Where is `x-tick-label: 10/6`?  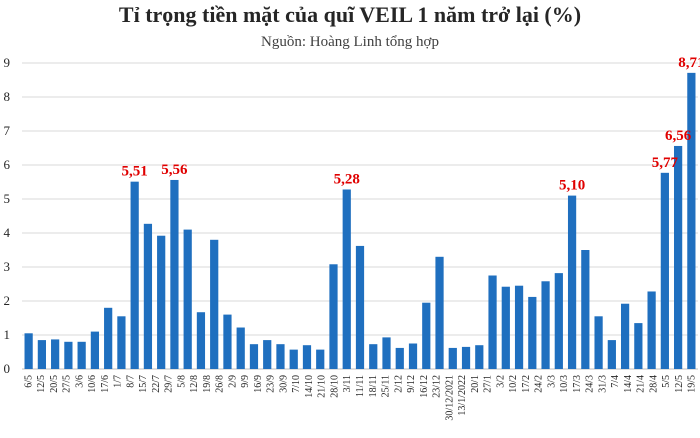 x-tick-label: 10/6 is located at coordinates (92, 384).